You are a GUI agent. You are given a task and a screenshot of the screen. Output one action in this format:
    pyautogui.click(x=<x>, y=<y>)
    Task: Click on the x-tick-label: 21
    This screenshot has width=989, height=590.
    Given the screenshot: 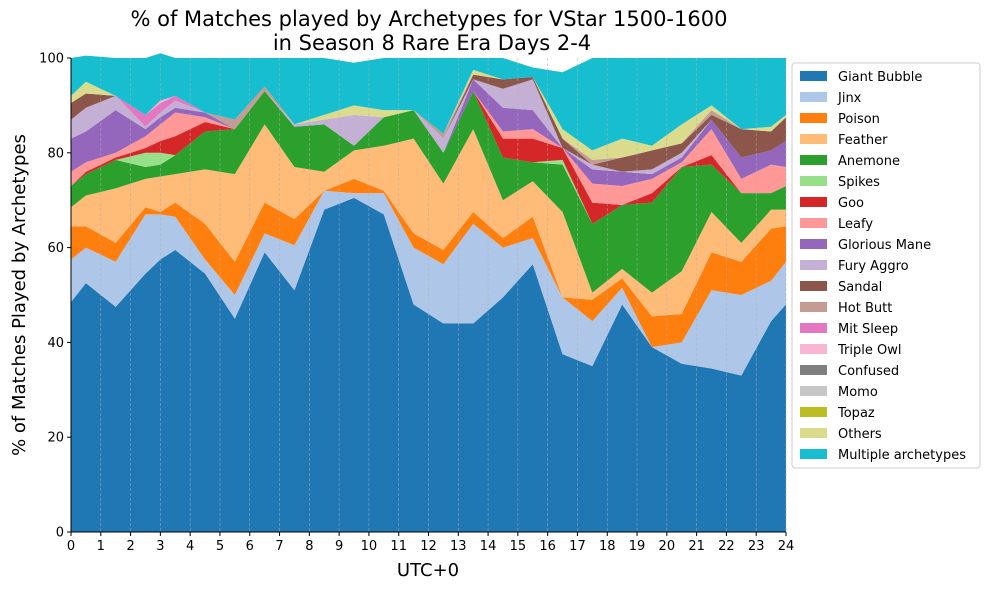 What is the action you would take?
    pyautogui.click(x=696, y=546)
    